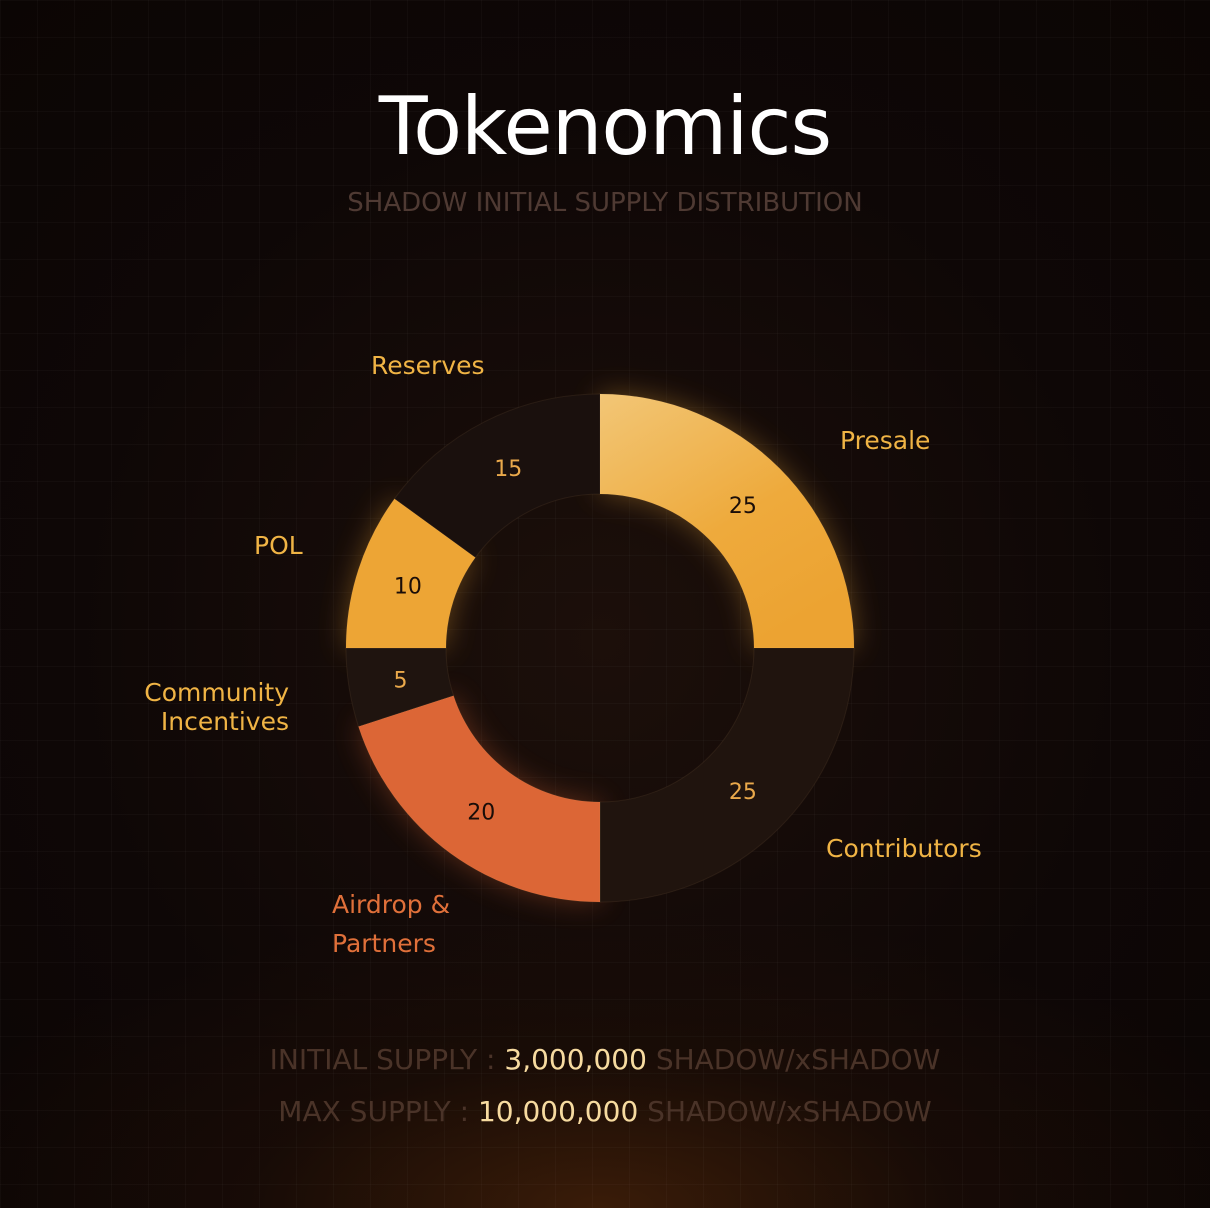 This screenshot has width=1210, height=1208. Describe the element at coordinates (400, 681) in the screenshot. I see `value-label-community-incentives: 5` at that location.